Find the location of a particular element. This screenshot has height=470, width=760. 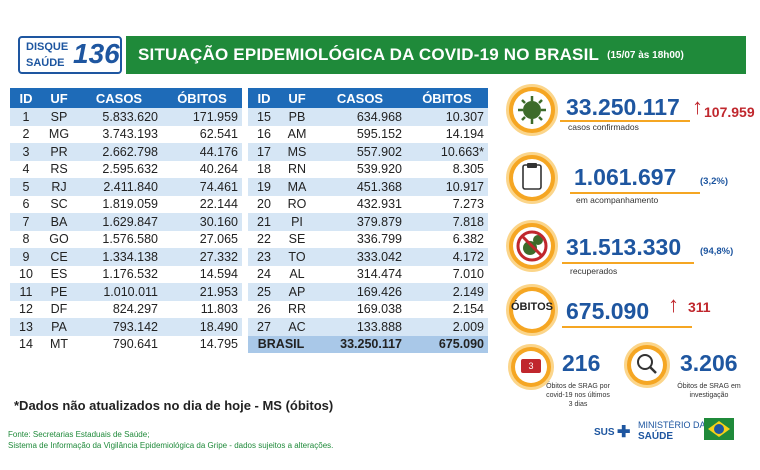

cell-uf: SE is located at coordinates (297, 239).